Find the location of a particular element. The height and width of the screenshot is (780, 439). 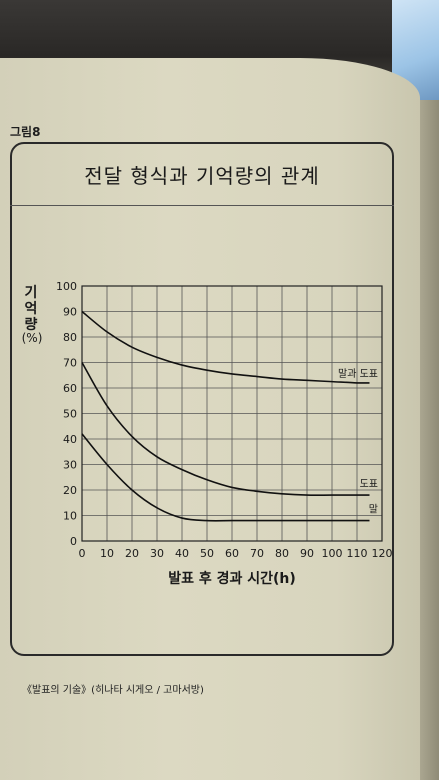

y-tick-label: 90 is located at coordinates (70, 312).